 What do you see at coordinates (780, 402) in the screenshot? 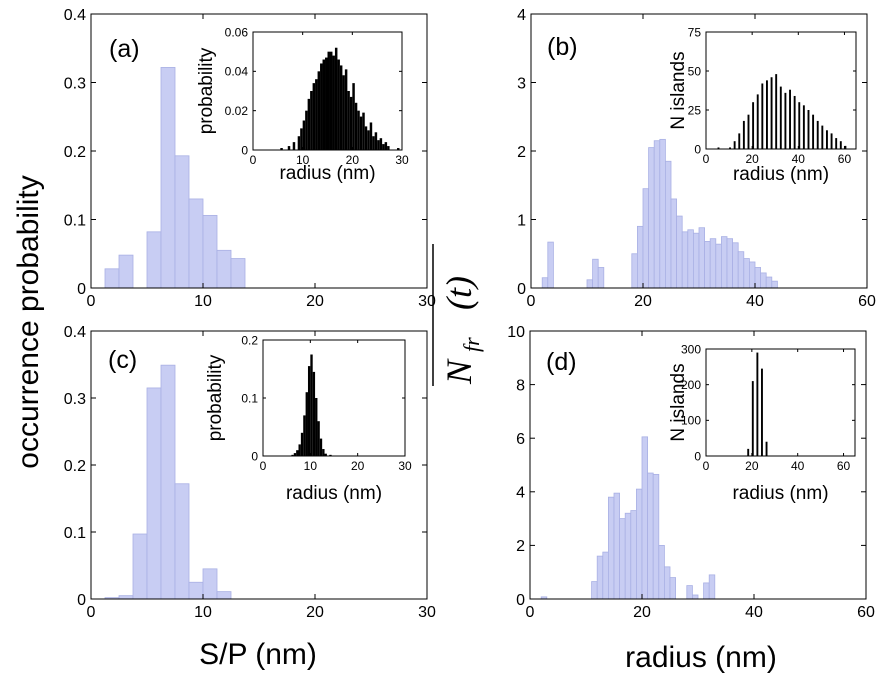
I see `inset-axes-frame` at bounding box center [780, 402].